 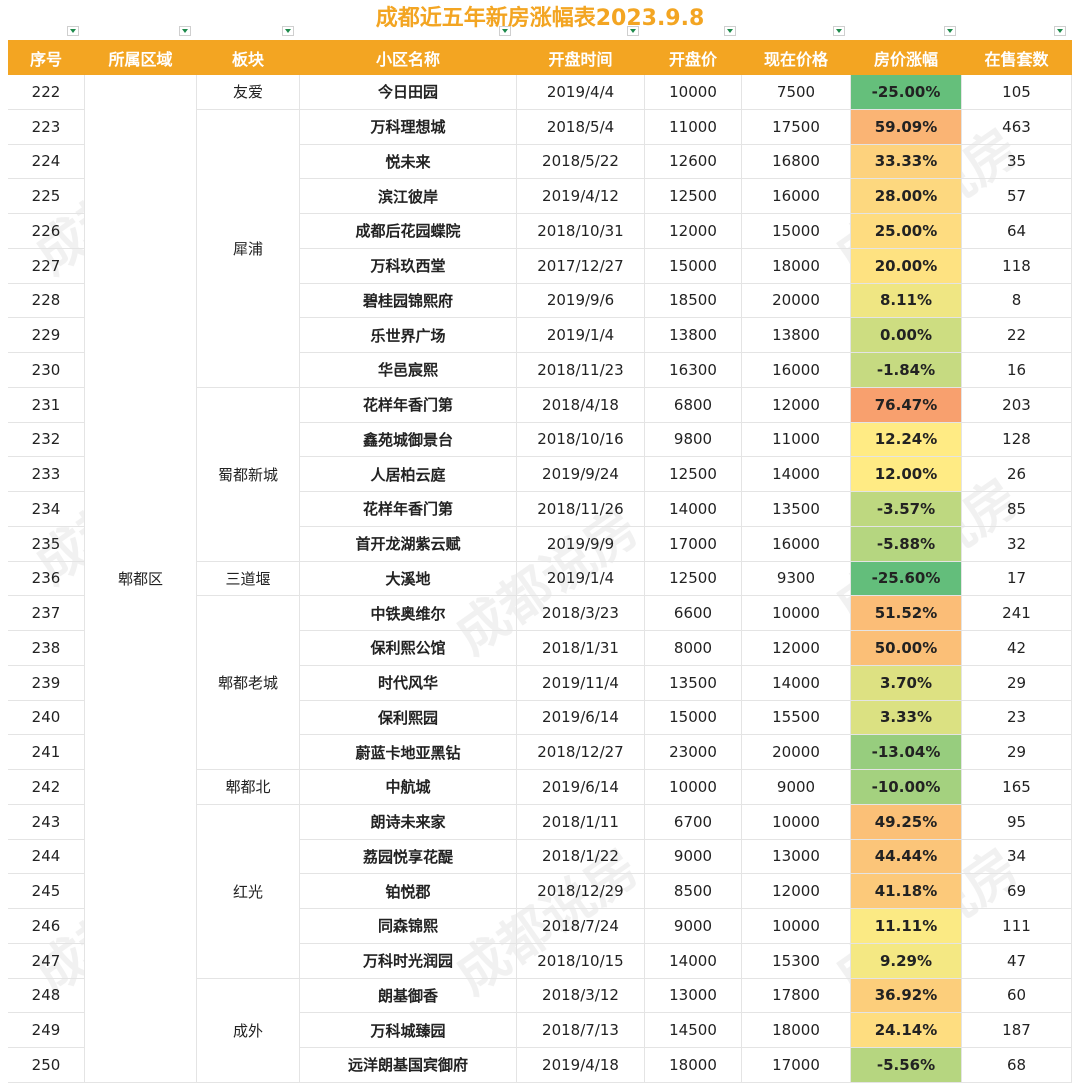 I want to click on open-price: 12600, so click(x=693, y=162).